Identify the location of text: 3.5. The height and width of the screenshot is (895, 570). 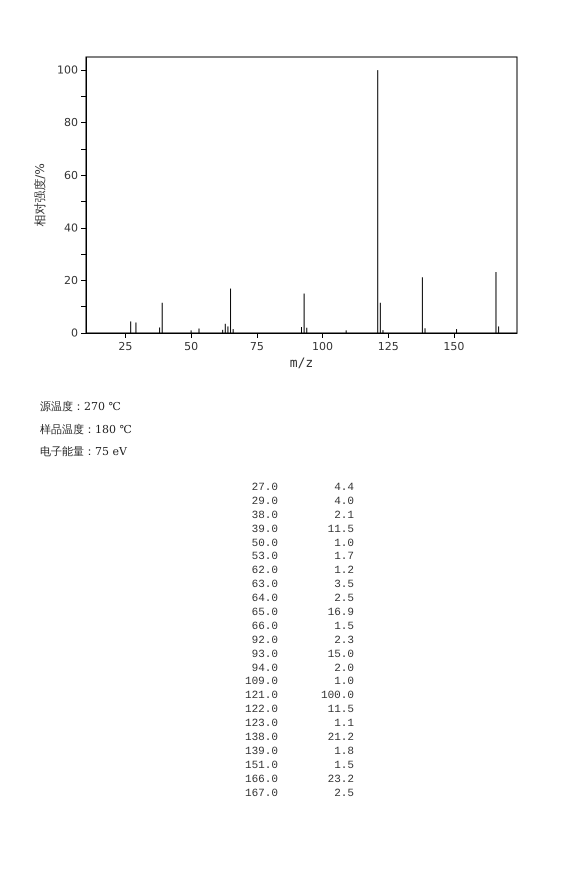
(344, 585).